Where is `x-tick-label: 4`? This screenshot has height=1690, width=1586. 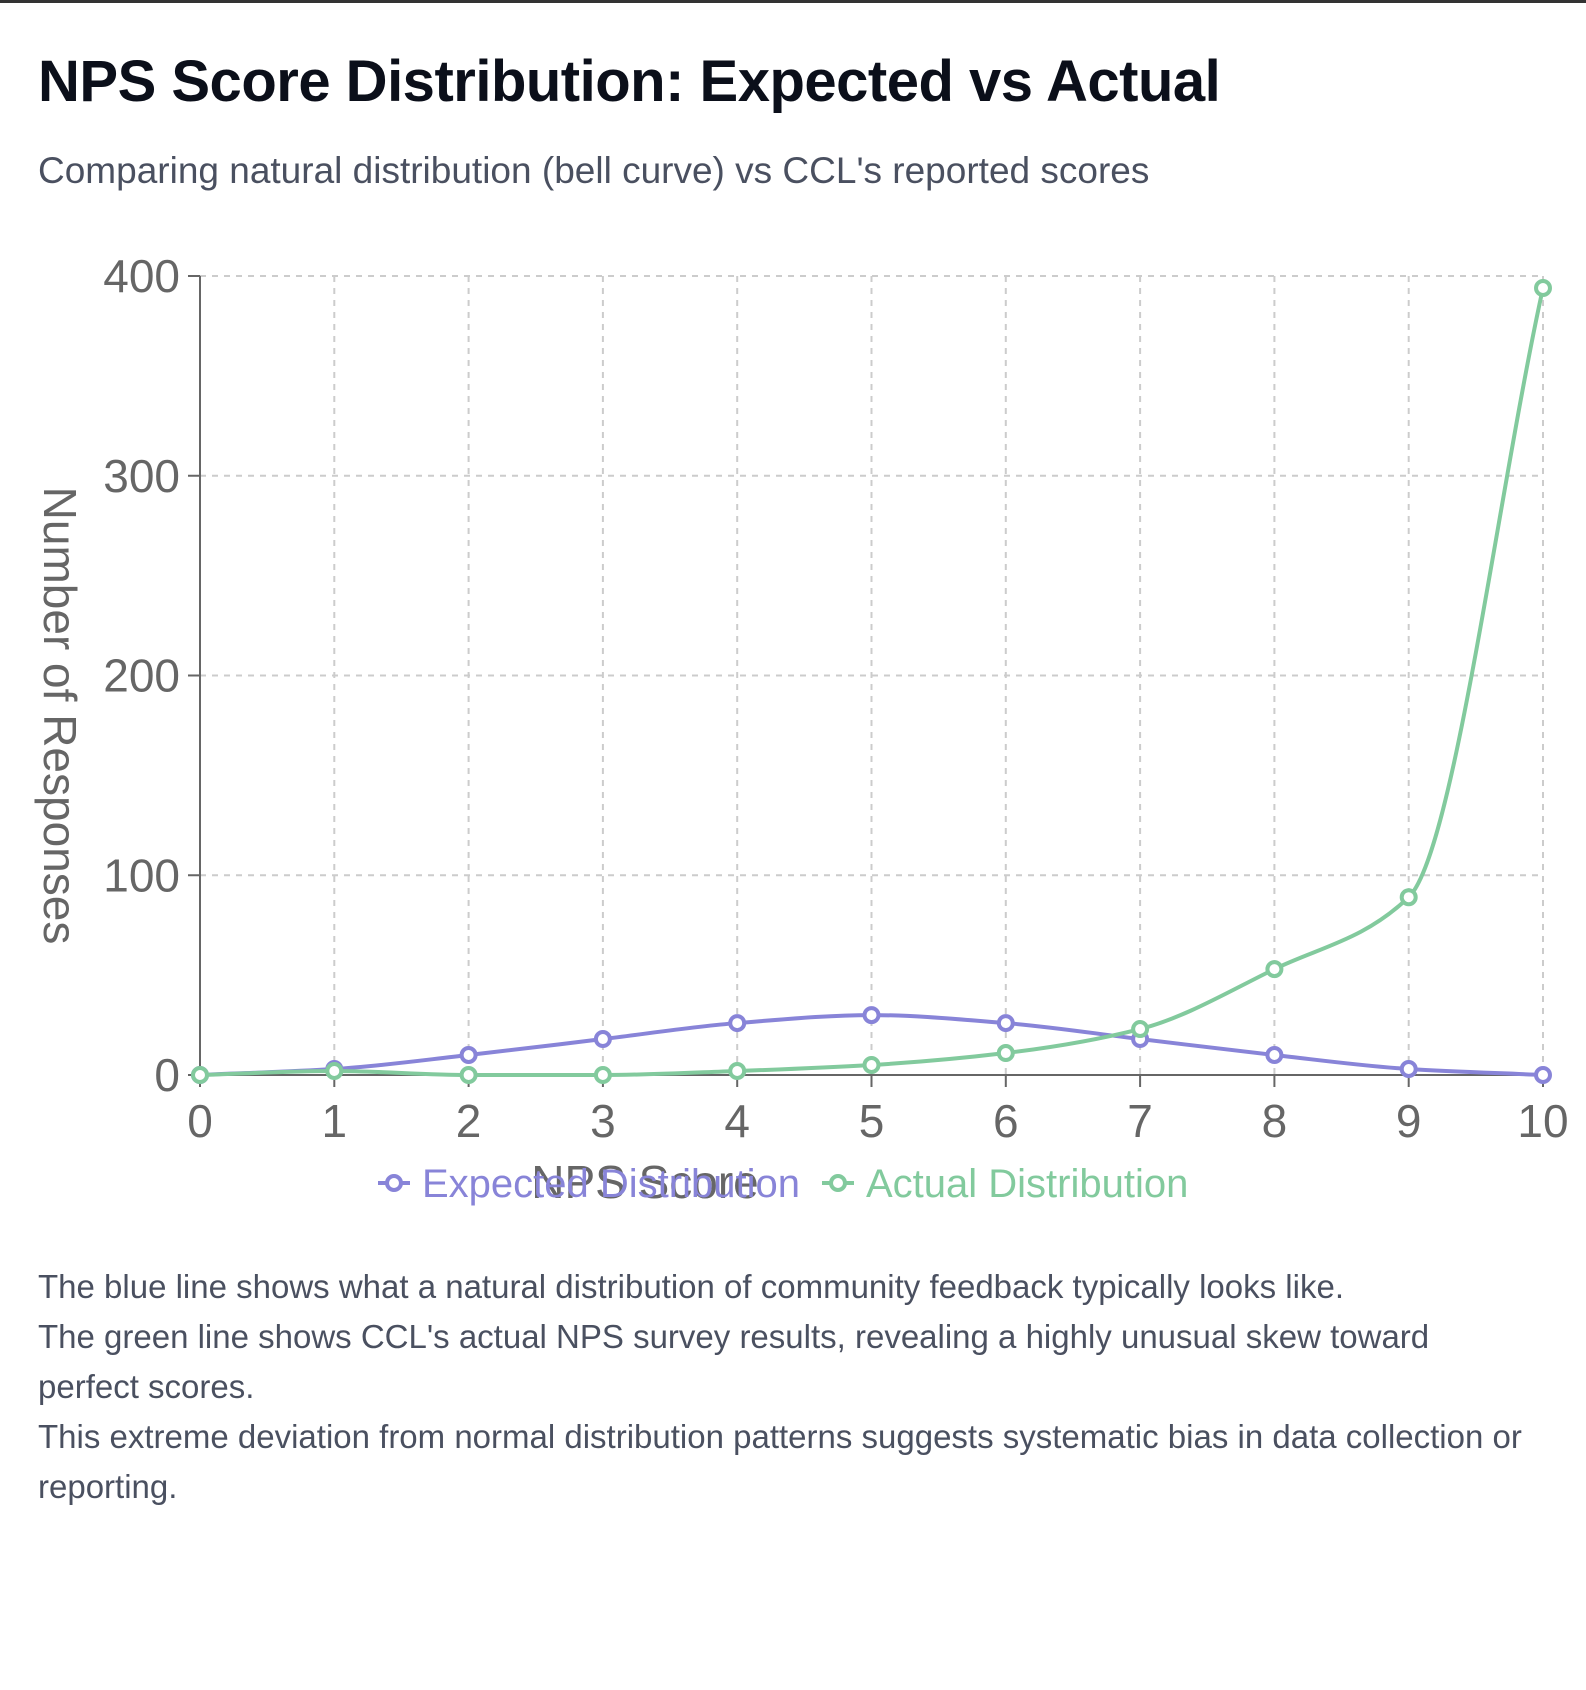
x-tick-label: 4 is located at coordinates (737, 1121).